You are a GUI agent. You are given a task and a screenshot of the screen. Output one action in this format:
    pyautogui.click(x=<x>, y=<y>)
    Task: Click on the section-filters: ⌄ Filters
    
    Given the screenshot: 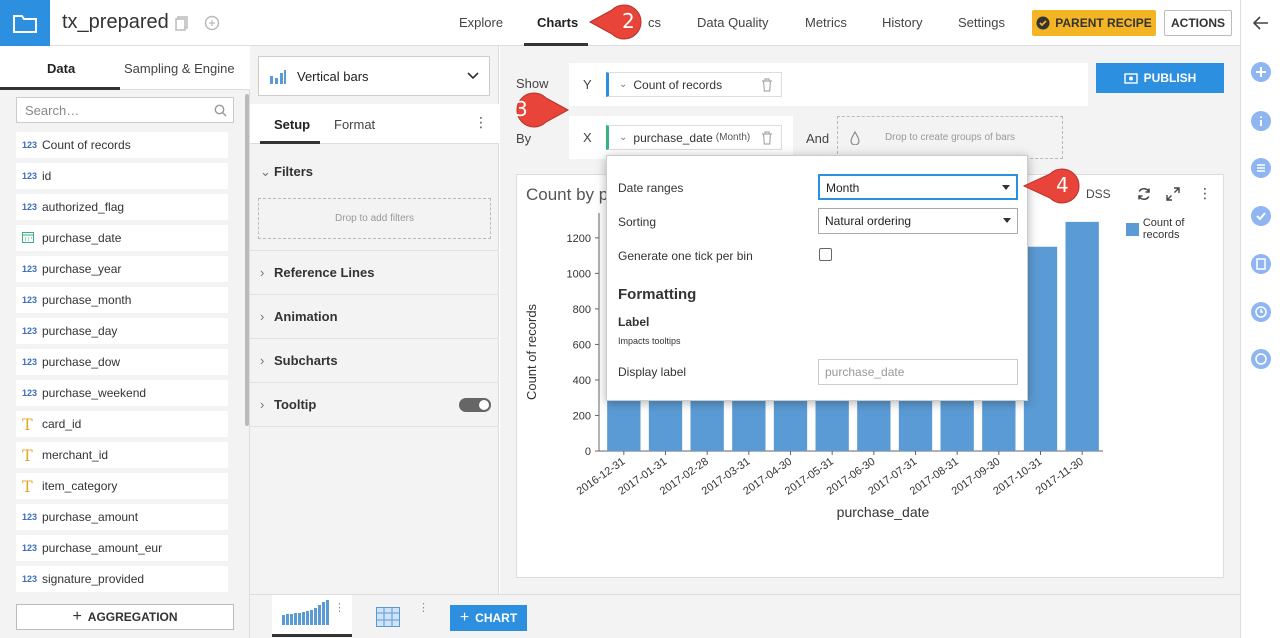 What is the action you would take?
    pyautogui.click(x=286, y=172)
    